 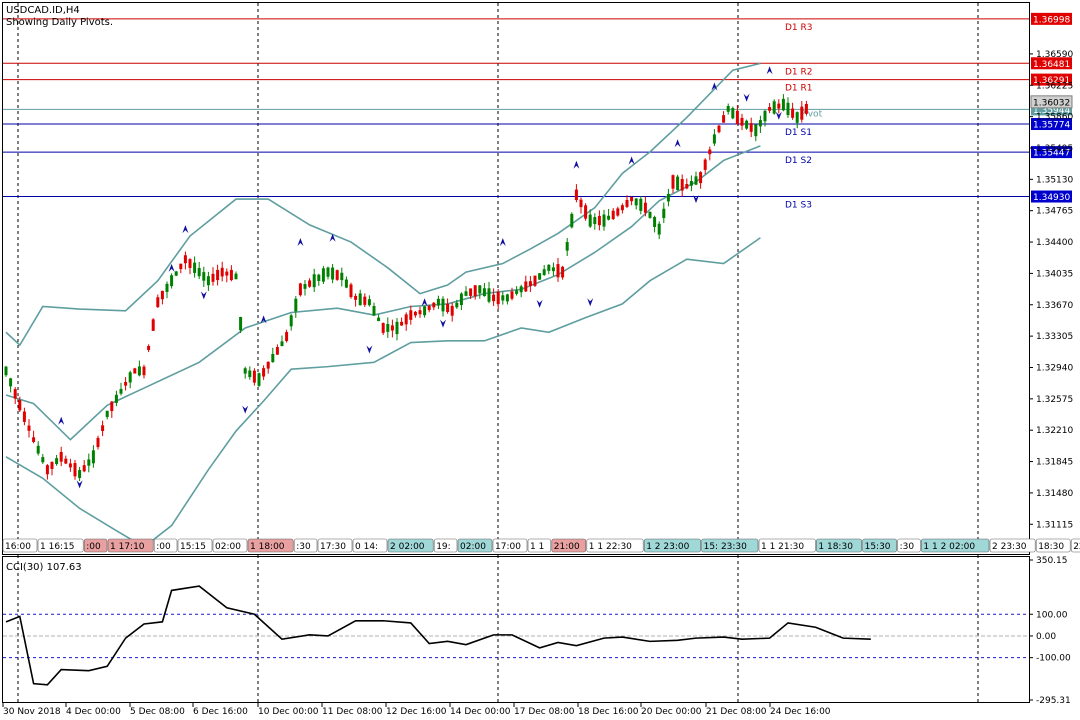 What do you see at coordinates (1054, 525) in the screenshot?
I see `price-tick-label: 1.31115` at bounding box center [1054, 525].